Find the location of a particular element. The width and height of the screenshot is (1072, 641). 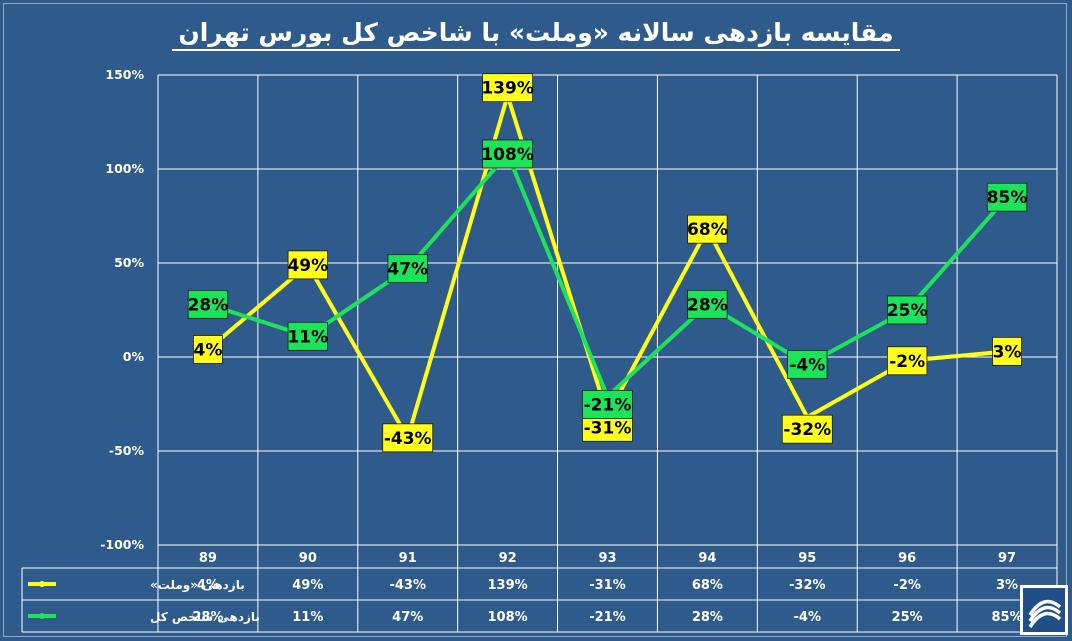

table-cell: -43% is located at coordinates (407, 585).